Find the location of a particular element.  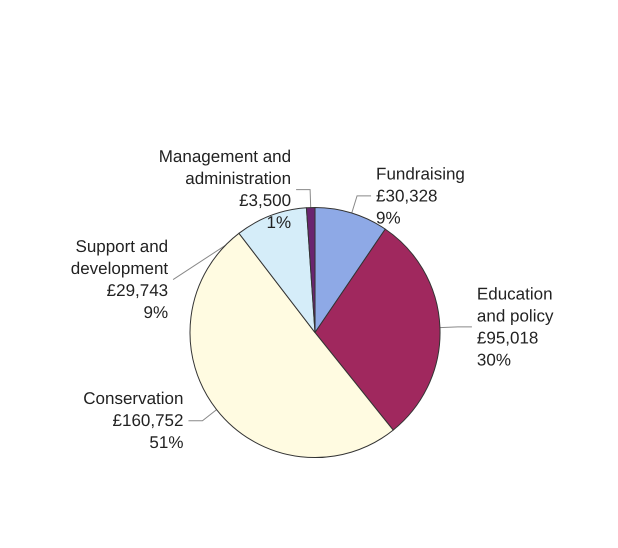

data-label: £30,328 9% is located at coordinates (407, 207).